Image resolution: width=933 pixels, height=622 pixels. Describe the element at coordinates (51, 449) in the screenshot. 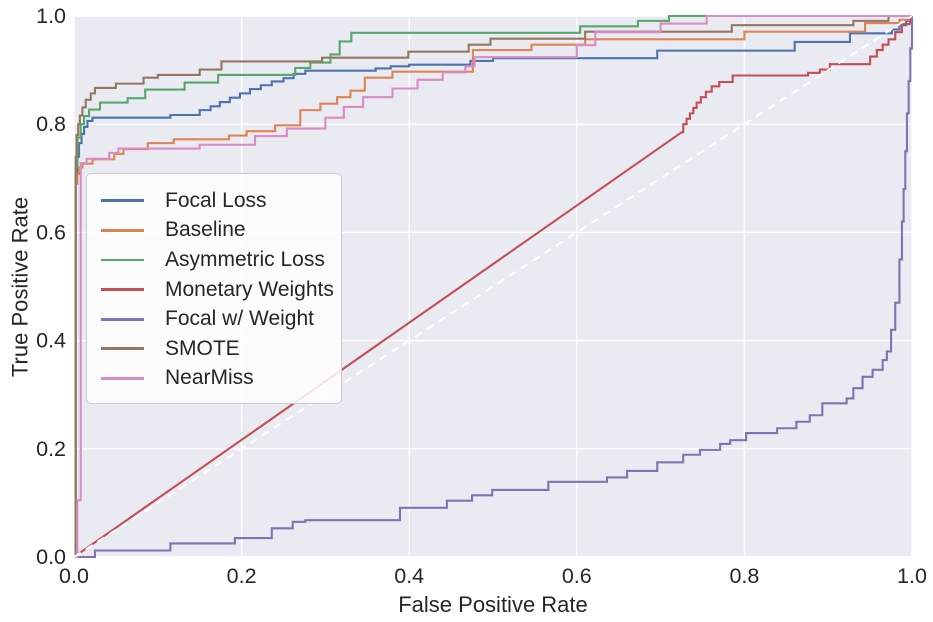

I see `y-tick-label: 0.2` at that location.